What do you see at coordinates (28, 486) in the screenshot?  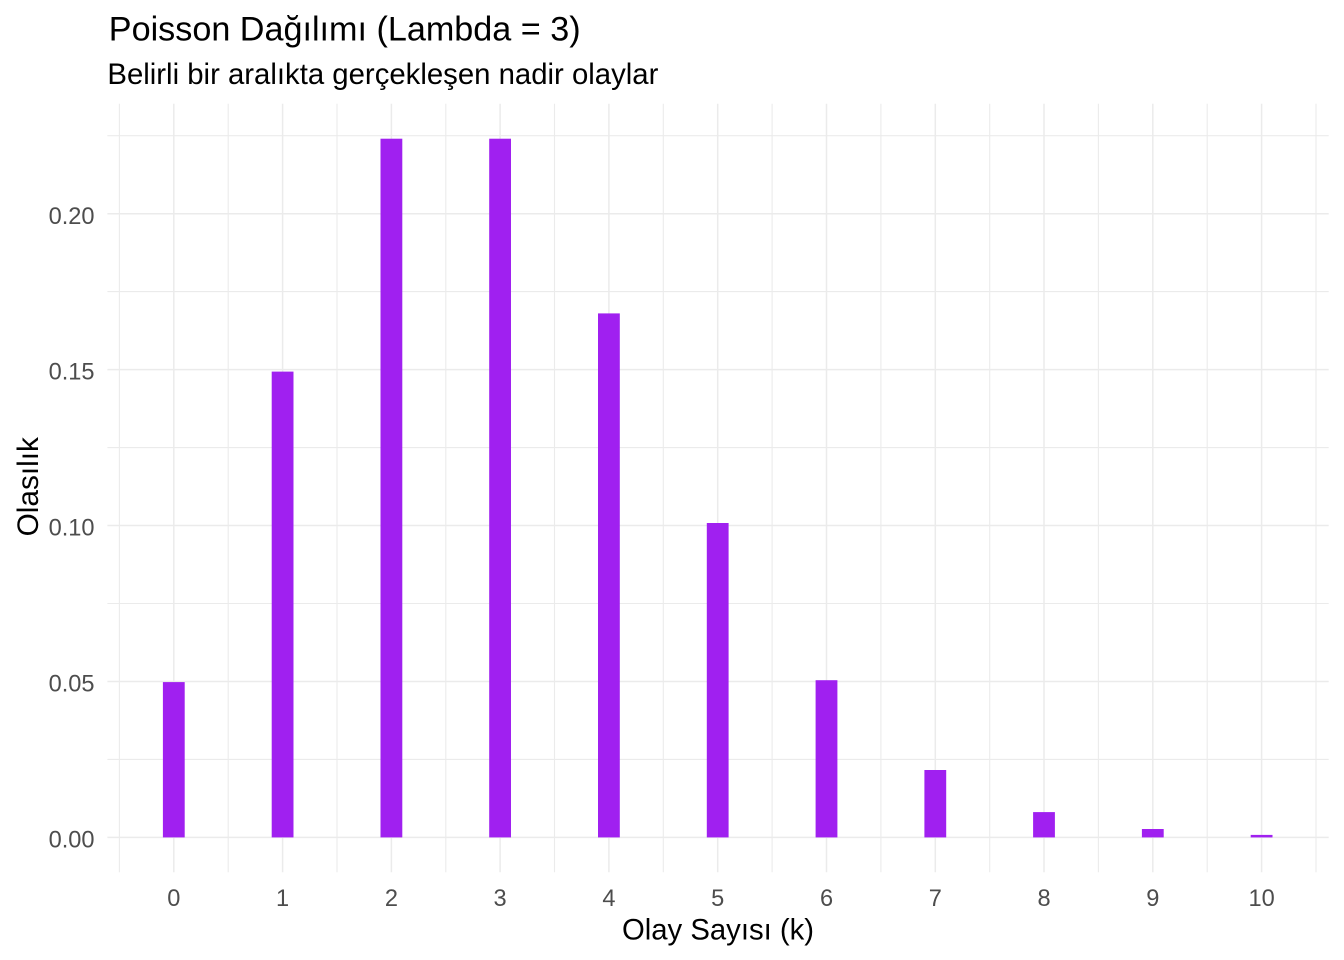 I see `svg-text: Olasılık` at bounding box center [28, 486].